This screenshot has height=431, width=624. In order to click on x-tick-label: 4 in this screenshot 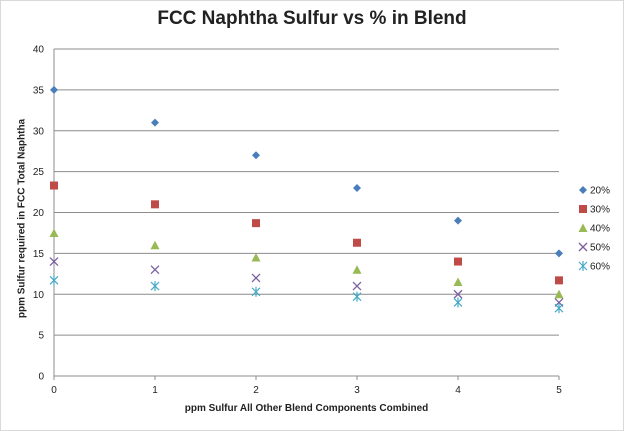, I will do `click(458, 390)`.